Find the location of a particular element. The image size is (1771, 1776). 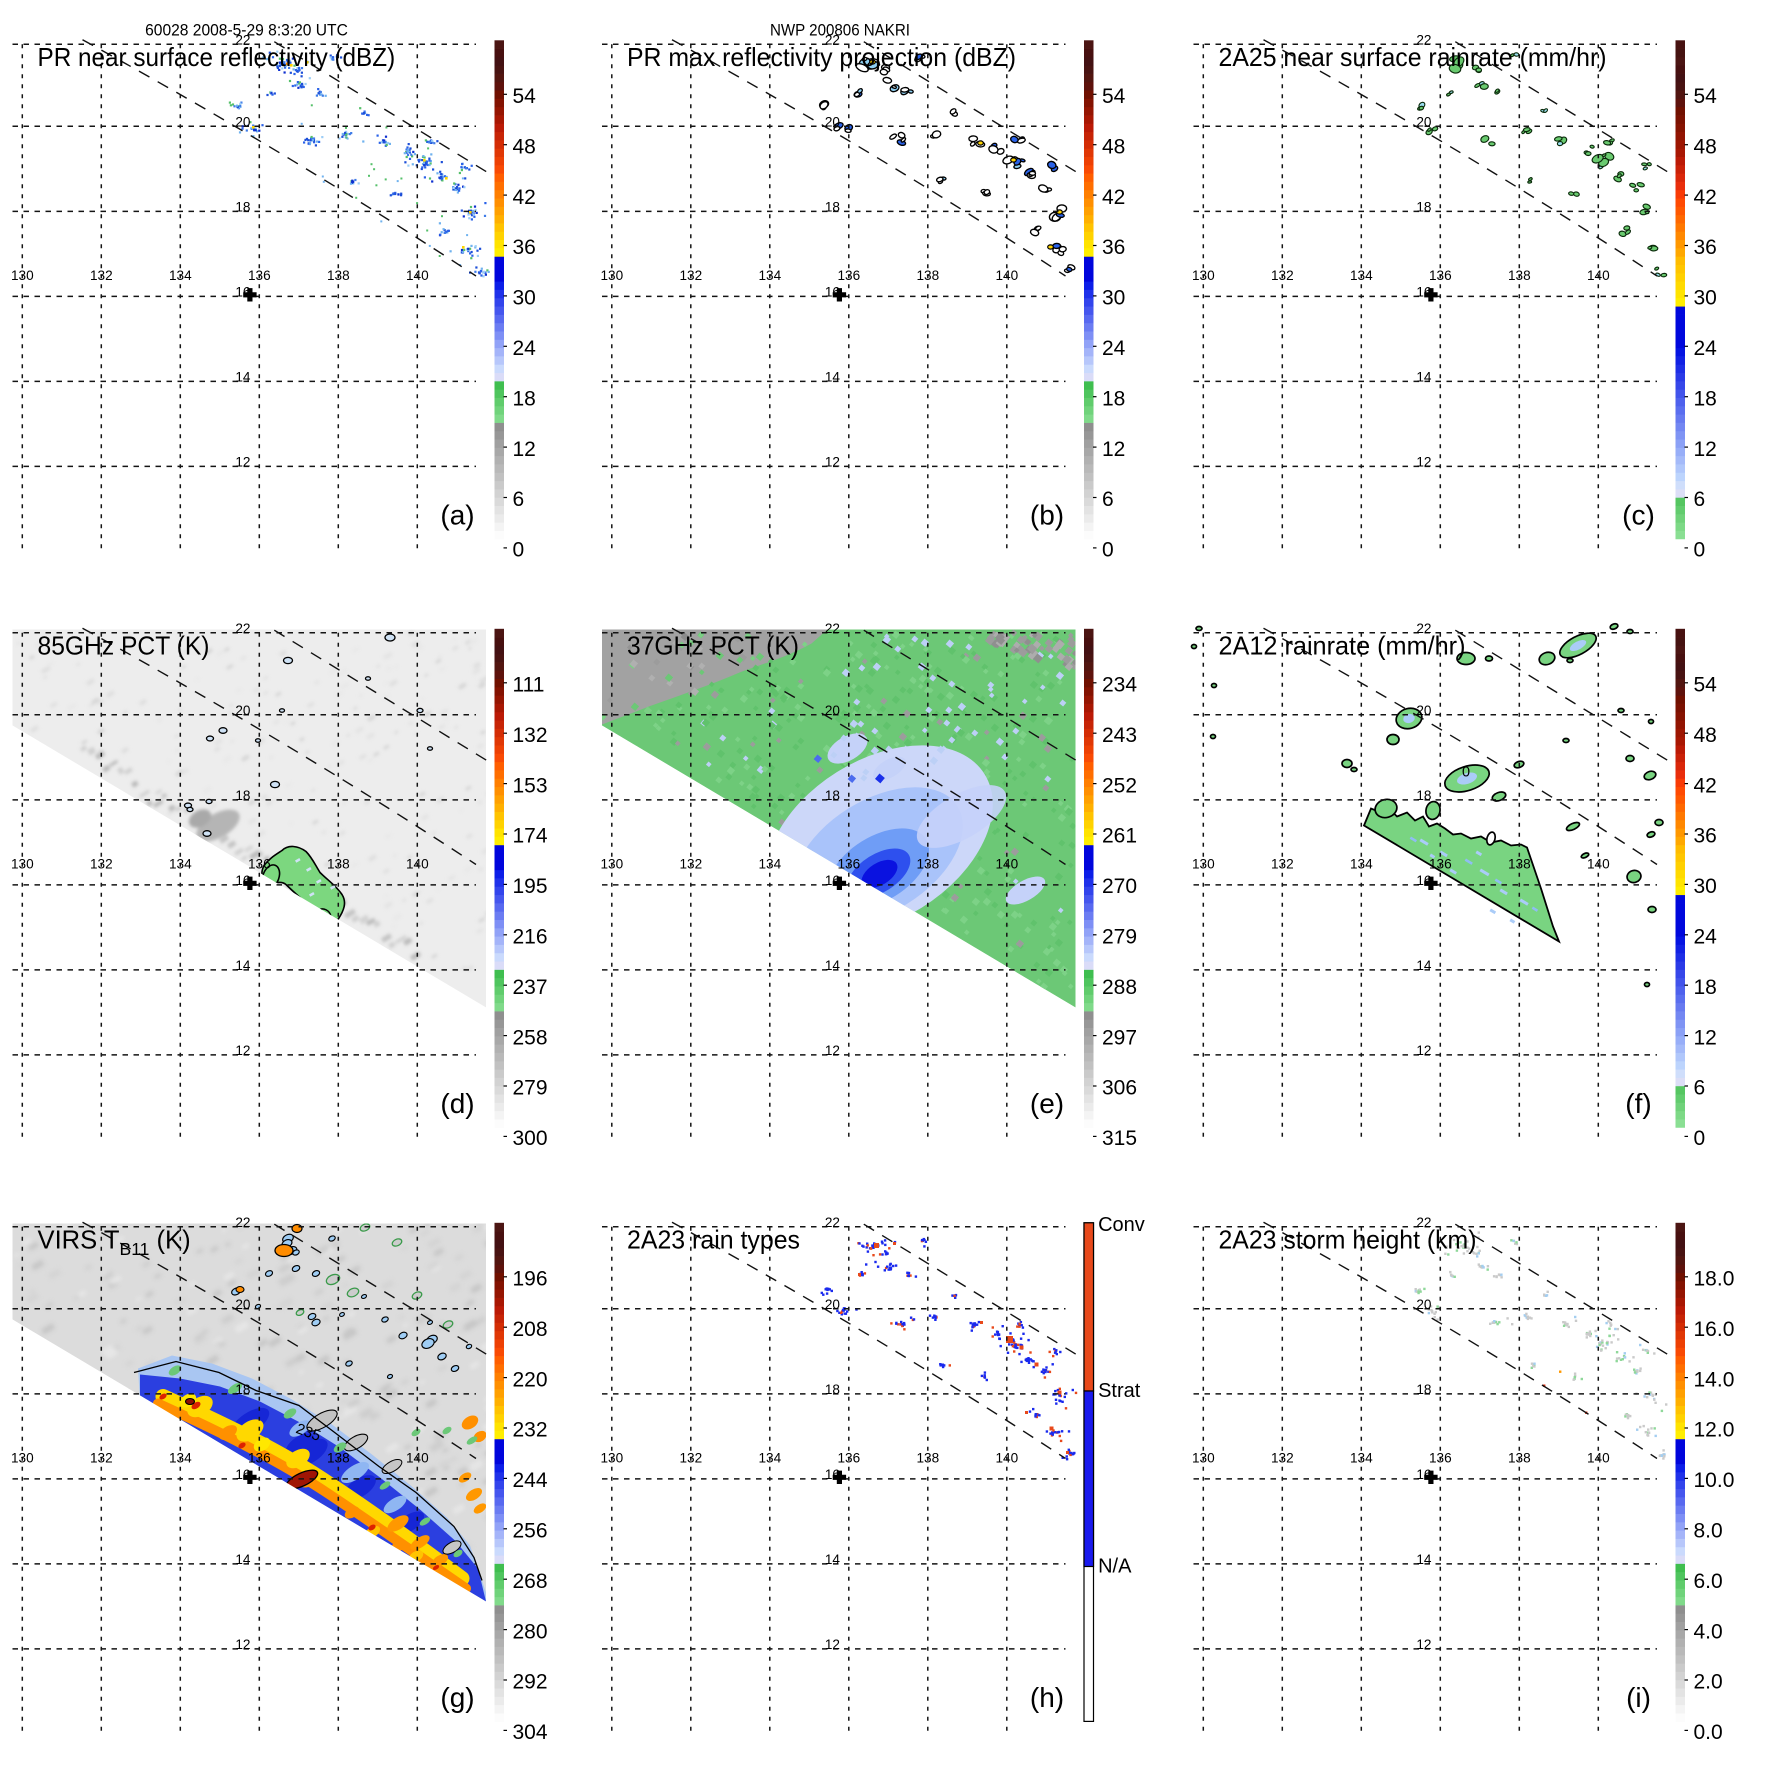

svg-text: 270 is located at coordinates (1119, 886).